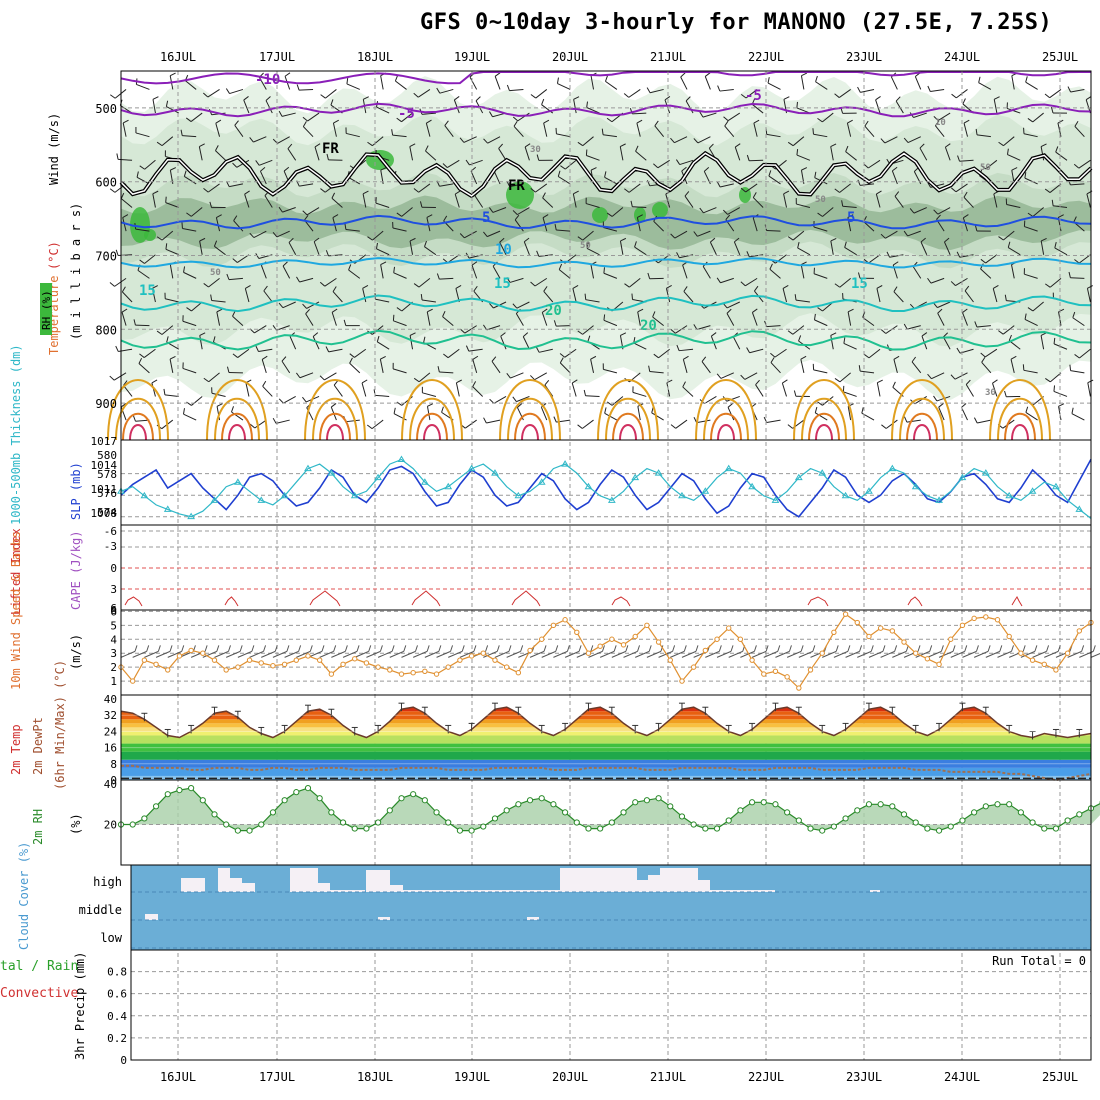 This screenshot has height=1100, width=1100. Describe the element at coordinates (106, 257) in the screenshot. I see `upper-ytick-label: 700` at that location.